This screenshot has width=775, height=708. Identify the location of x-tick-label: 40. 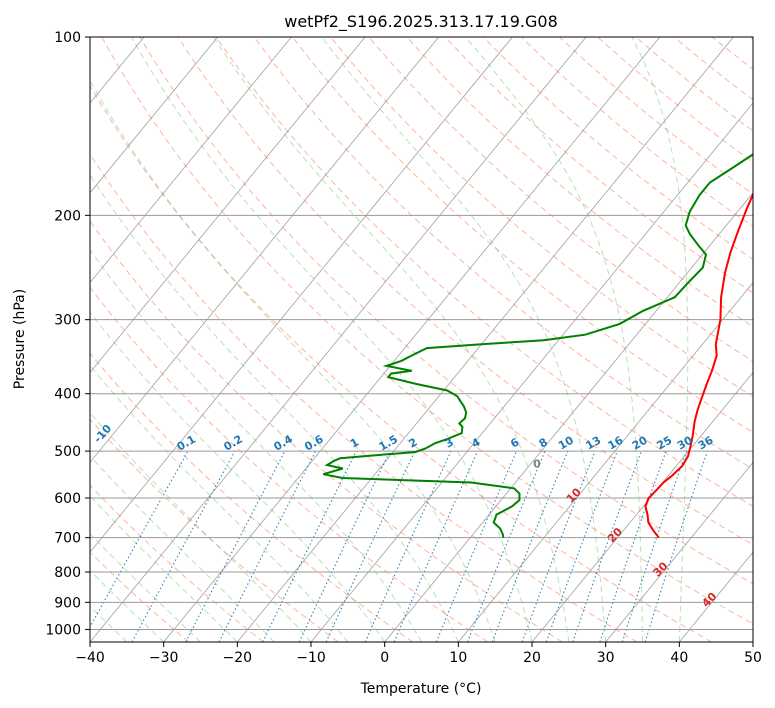
(679, 658).